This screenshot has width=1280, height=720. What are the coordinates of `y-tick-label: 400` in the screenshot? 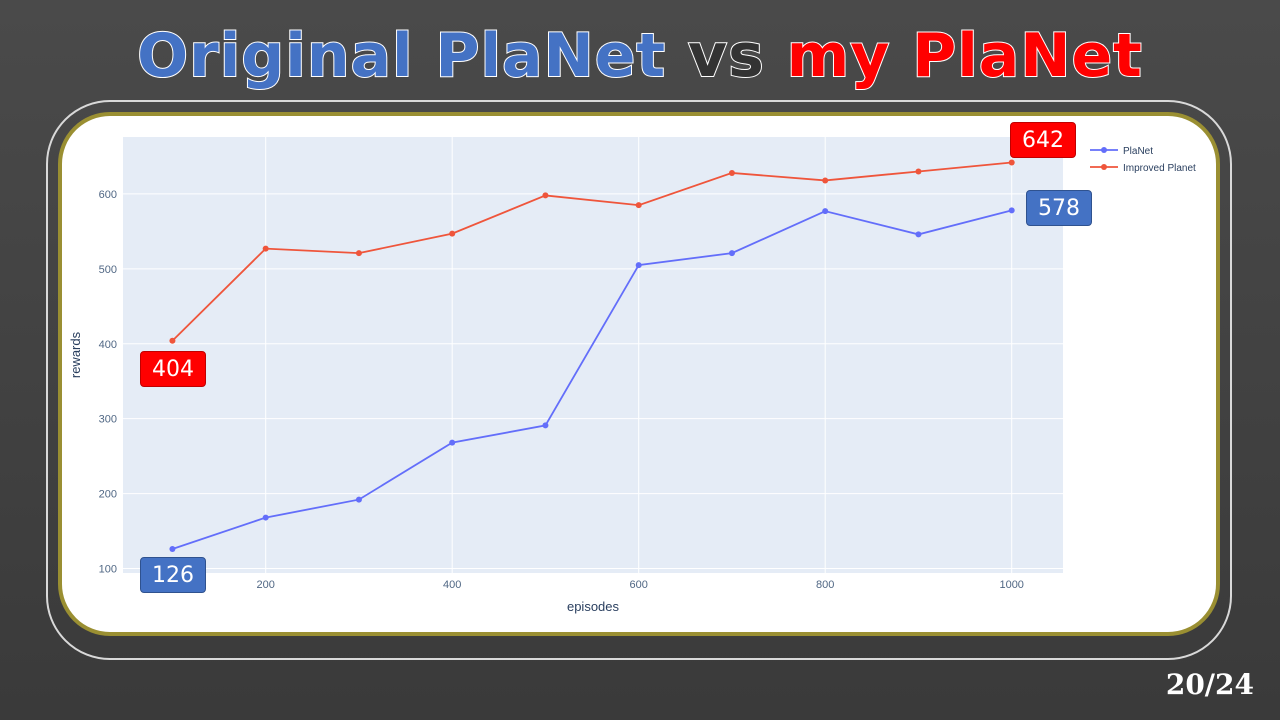 It's located at (108, 345).